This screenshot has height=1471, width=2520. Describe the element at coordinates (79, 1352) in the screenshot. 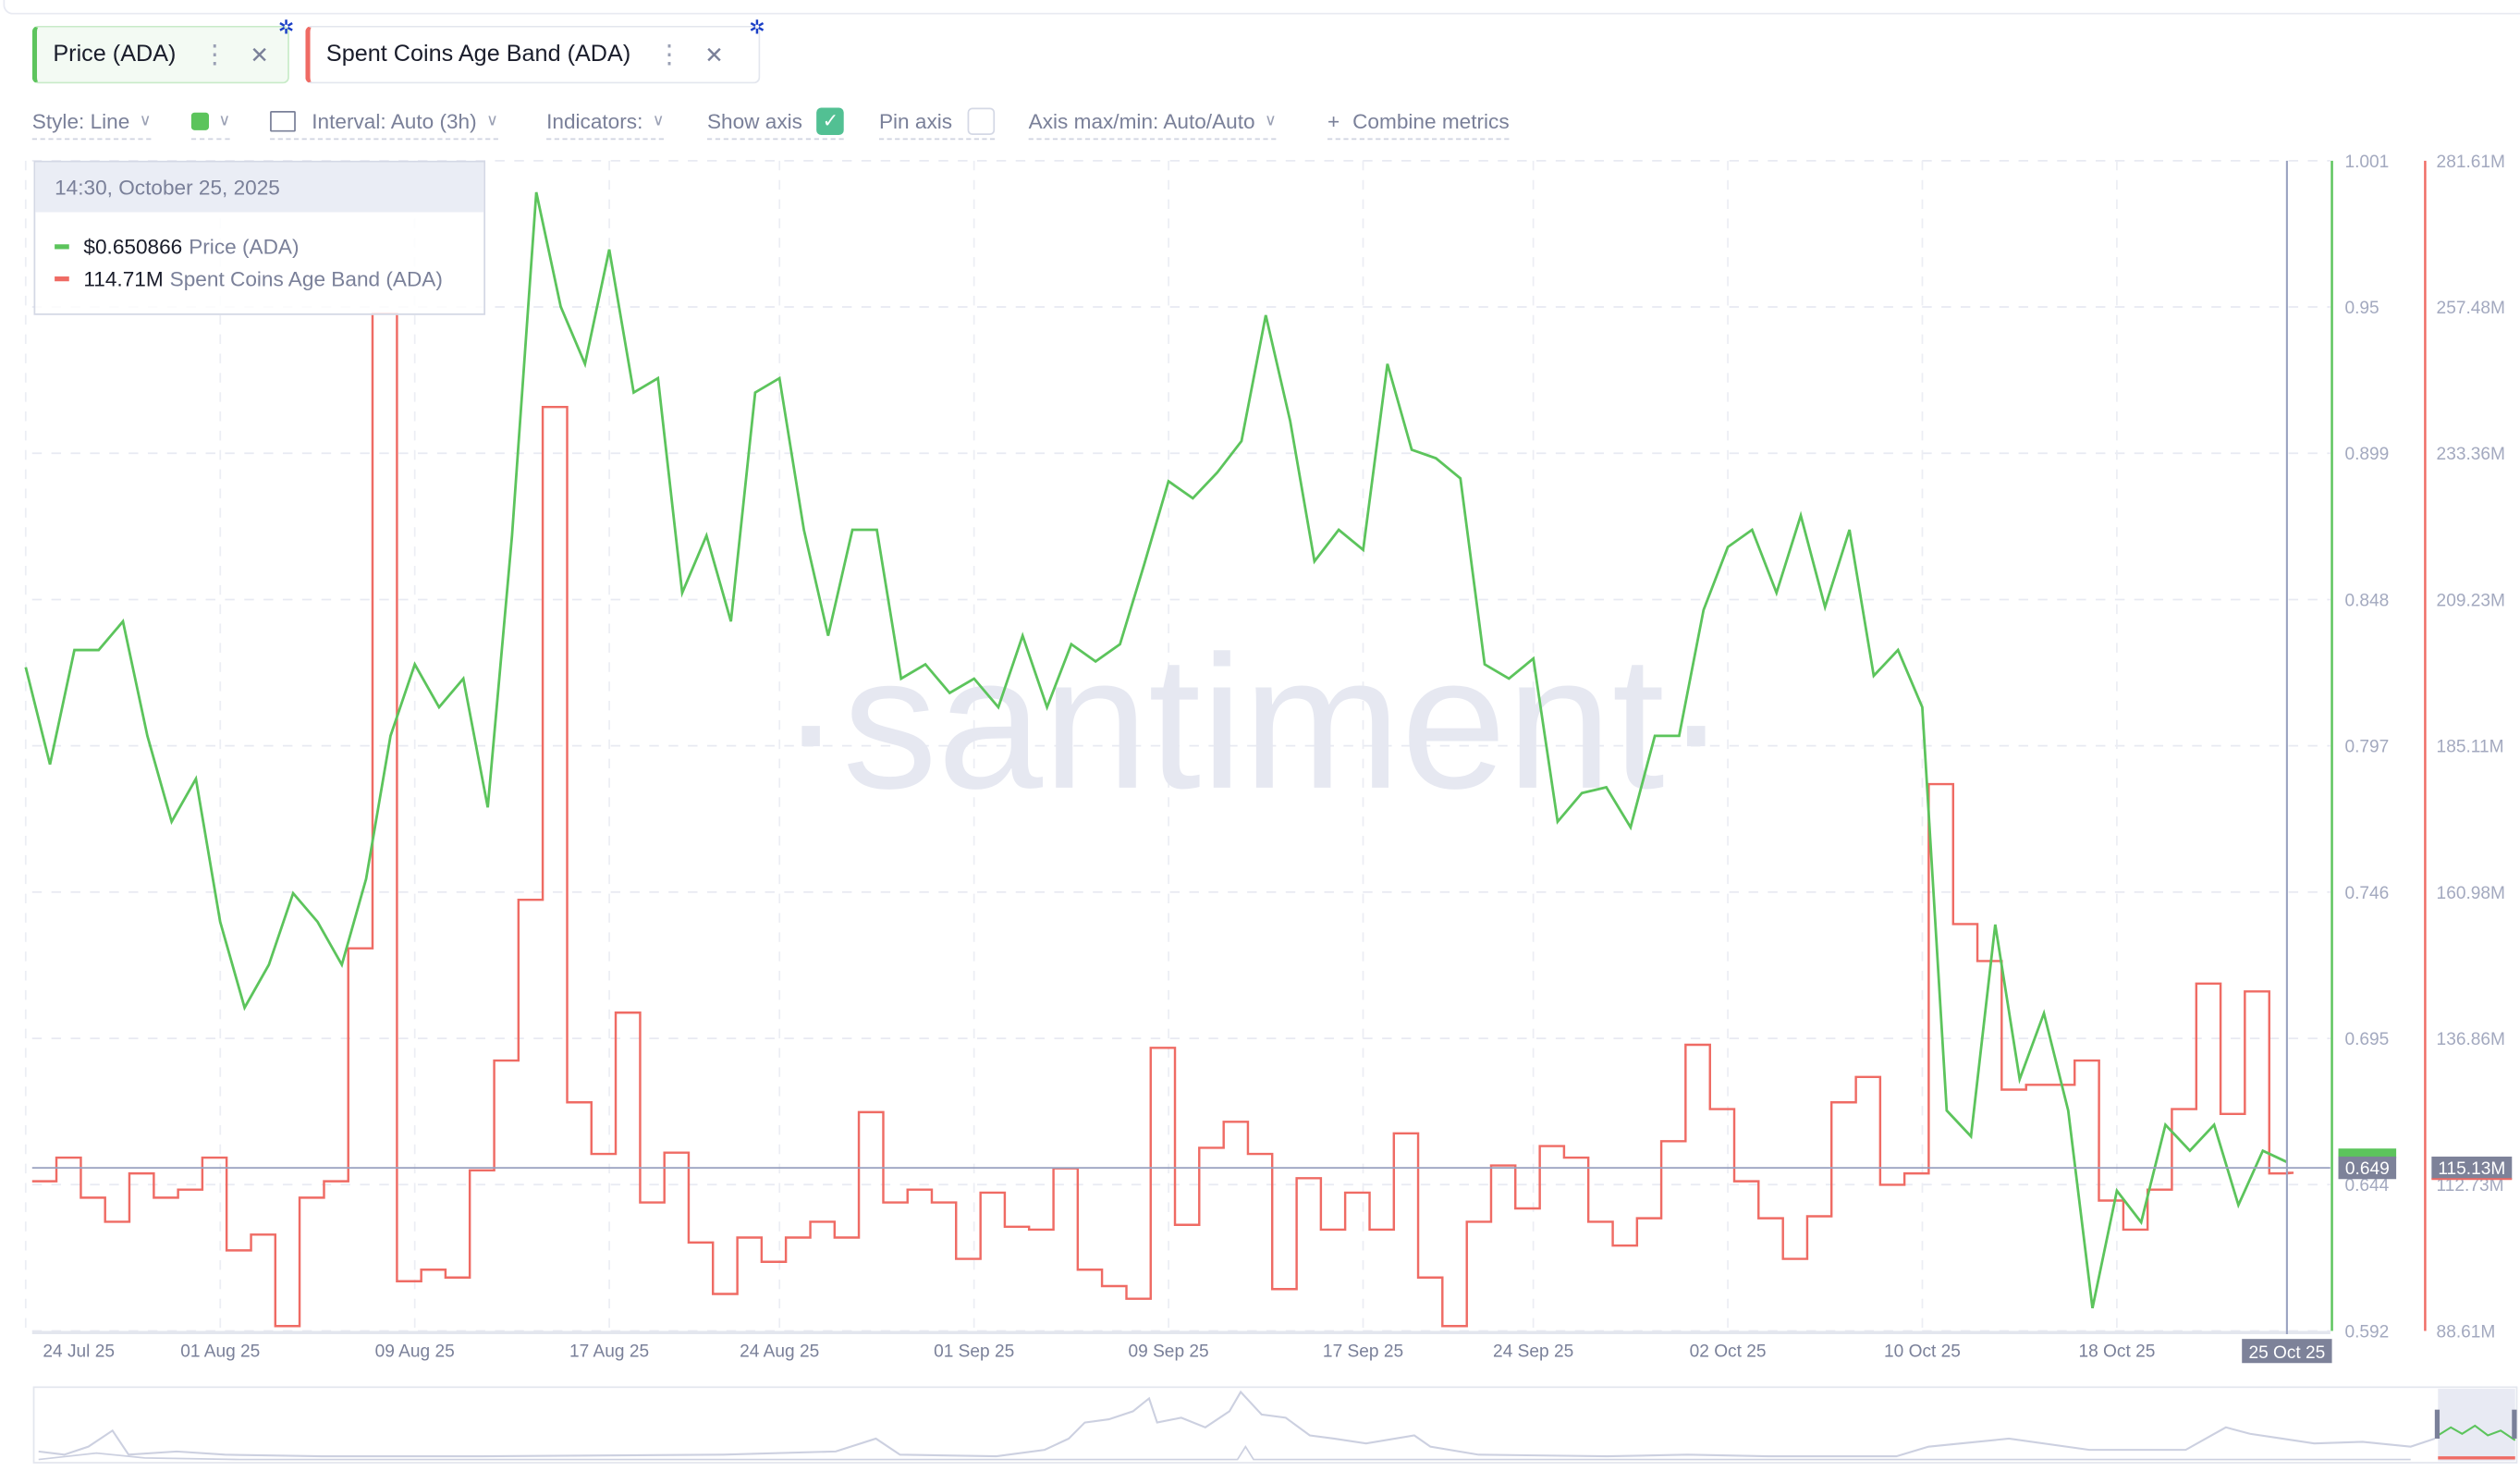

I see `x-axis-tick: 24 Jul 25` at that location.